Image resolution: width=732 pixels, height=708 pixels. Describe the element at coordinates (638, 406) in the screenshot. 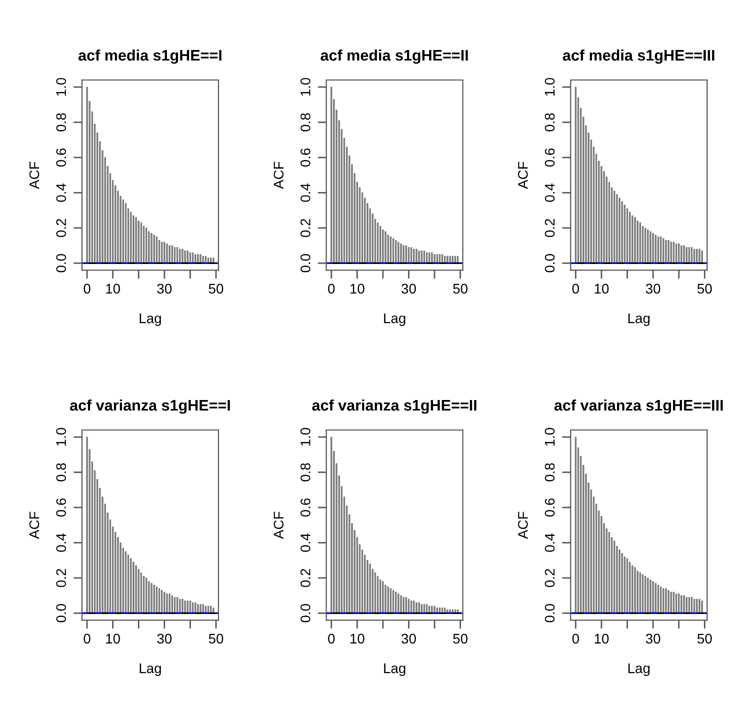

I see `chart-title: acf varianza s1gHE==III` at that location.